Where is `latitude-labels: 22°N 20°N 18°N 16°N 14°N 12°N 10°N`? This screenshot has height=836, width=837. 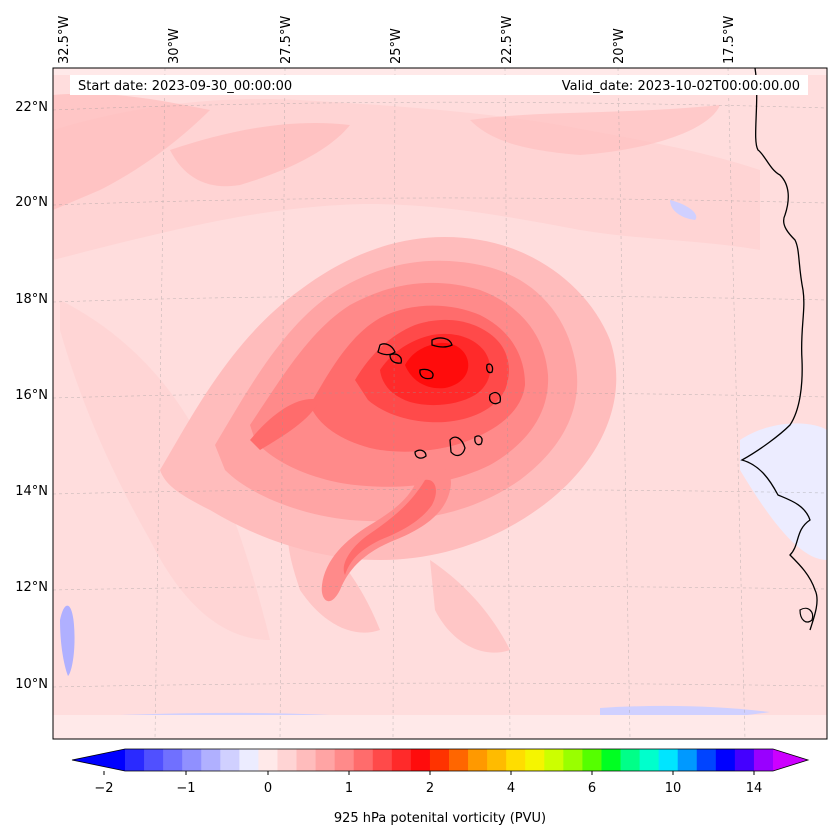
latitude-labels: 22°N 20°N 18°N 16°N 14°N 12°N 10°N is located at coordinates (31, 396).